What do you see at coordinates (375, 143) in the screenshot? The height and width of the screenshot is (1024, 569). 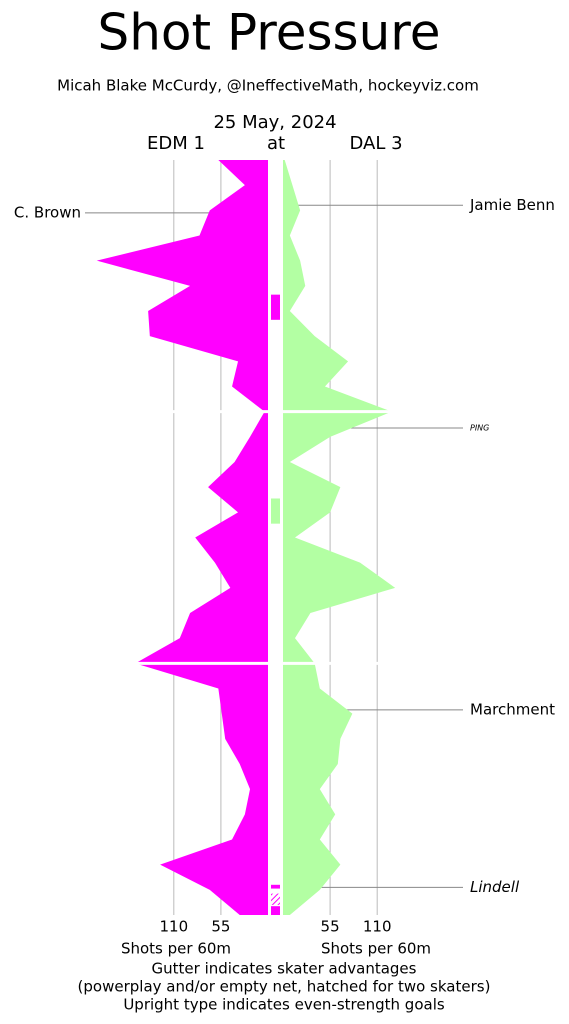 I see `home-team: DAL 3` at bounding box center [375, 143].